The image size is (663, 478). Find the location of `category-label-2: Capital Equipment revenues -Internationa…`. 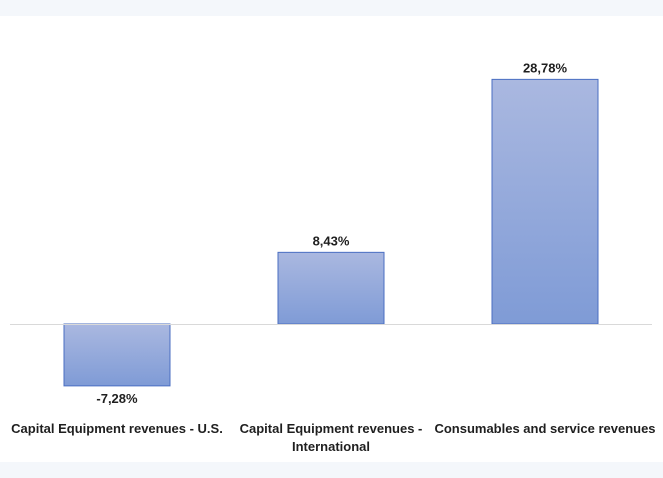

category-label-2: Capital Equipment revenues -Internationa… is located at coordinates (331, 437).